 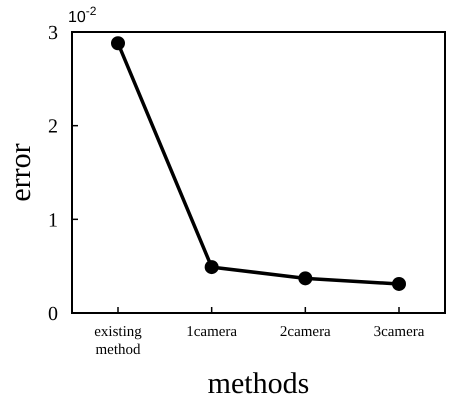 I want to click on y-tick-label: 3, so click(x=53, y=33).